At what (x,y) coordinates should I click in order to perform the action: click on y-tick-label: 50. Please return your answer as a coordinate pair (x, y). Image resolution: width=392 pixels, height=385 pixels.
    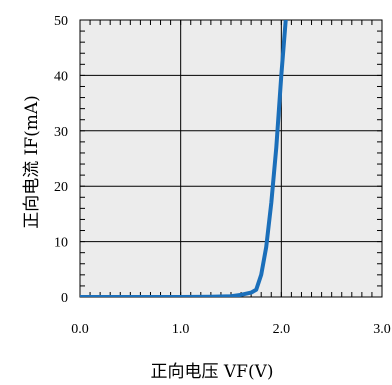
    Looking at the image, I should click on (61, 21).